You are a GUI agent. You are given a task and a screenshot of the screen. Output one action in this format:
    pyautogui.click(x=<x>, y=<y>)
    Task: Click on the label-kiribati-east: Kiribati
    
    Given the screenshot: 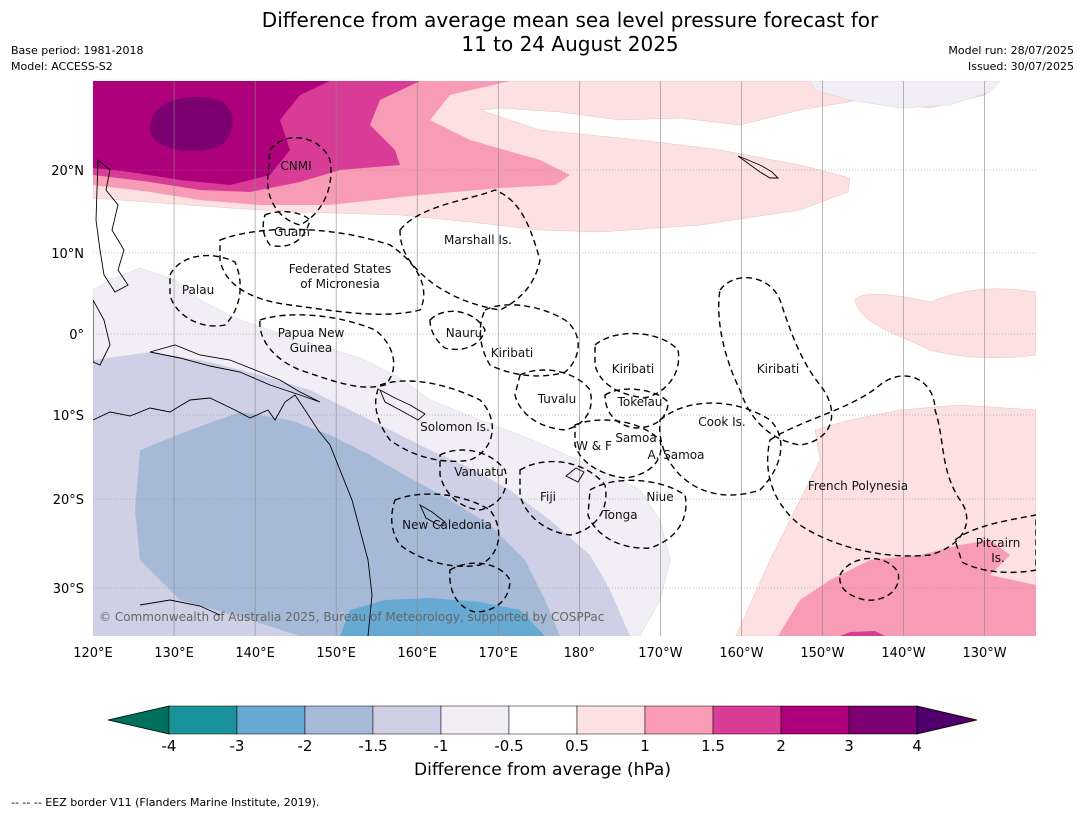 What is the action you would take?
    pyautogui.click(x=778, y=369)
    